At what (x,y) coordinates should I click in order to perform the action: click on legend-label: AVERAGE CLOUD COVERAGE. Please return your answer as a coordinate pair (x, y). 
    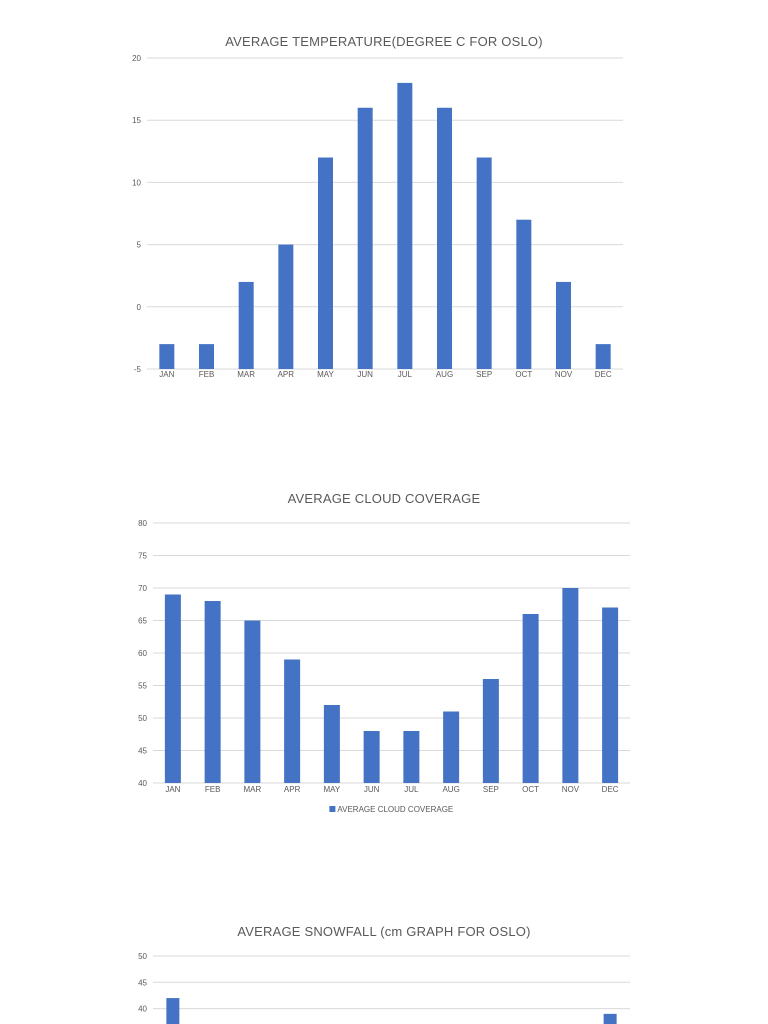
    Looking at the image, I should click on (395, 809).